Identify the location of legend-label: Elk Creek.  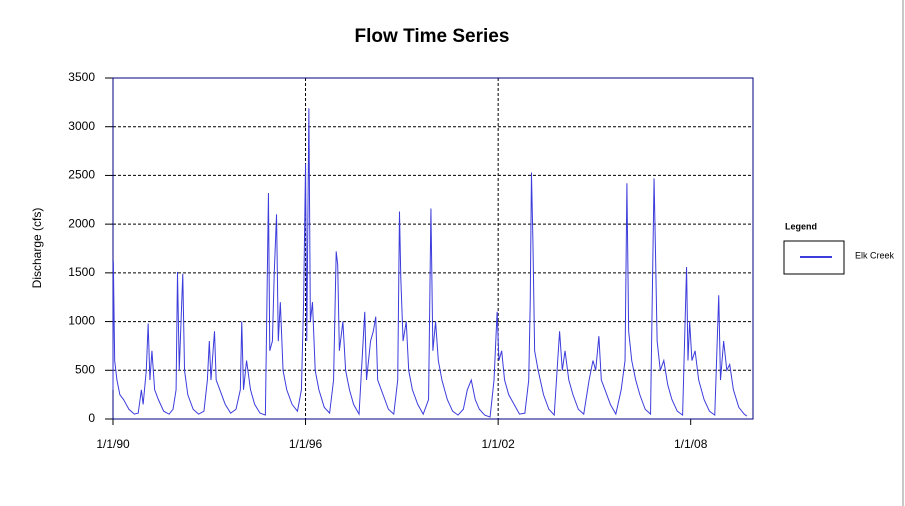
(875, 255).